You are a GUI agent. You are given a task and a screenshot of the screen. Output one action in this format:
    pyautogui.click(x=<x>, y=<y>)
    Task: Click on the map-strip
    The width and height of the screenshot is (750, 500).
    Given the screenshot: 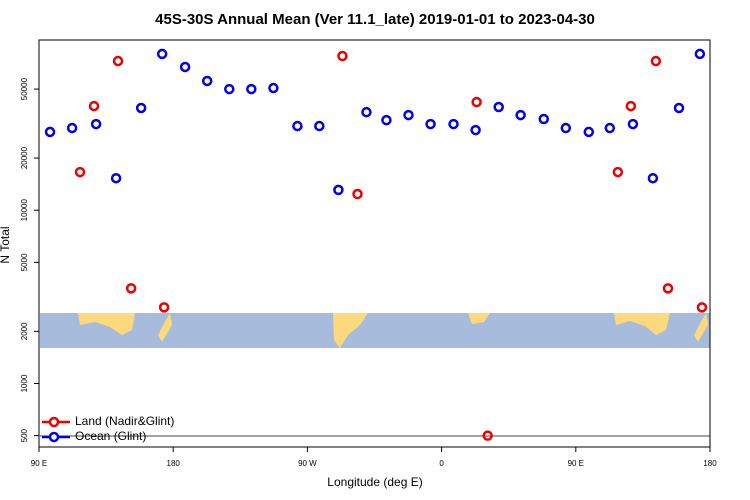 What is the action you would take?
    pyautogui.click(x=375, y=330)
    